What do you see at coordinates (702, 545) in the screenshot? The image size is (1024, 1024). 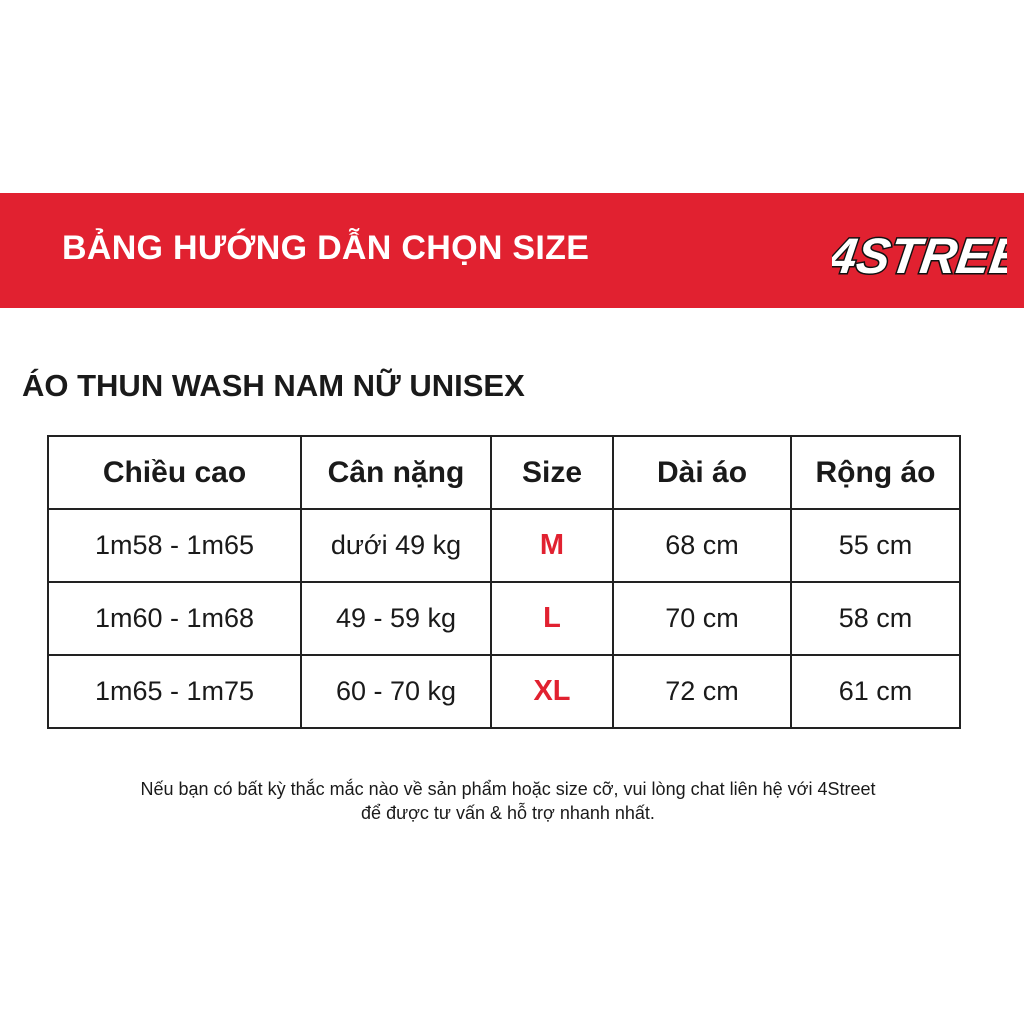 I see `cell-length: 68 cm` at bounding box center [702, 545].